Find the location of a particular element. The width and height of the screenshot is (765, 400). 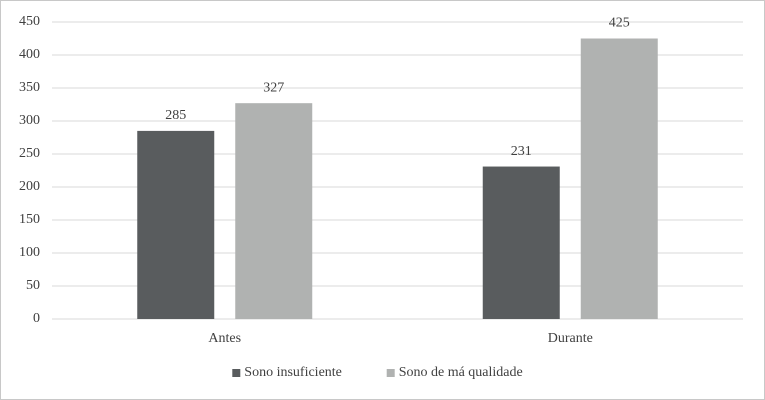

legend-label: Sono de má qualidade is located at coordinates (461, 372).